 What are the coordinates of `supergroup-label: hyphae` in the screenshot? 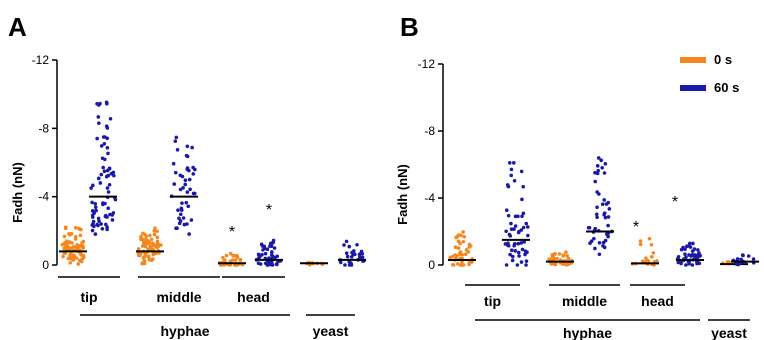 It's located at (587, 332).